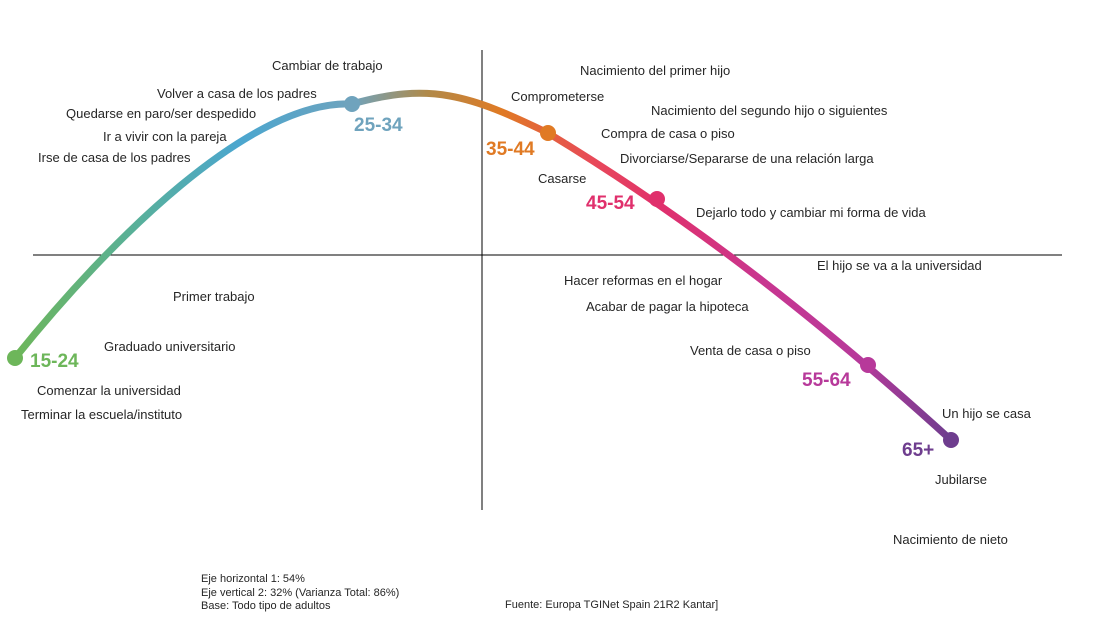  Describe the element at coordinates (612, 605) in the screenshot. I see `source-note: Fuente: Europa TGINet Spain 21R2 Kantar]` at that location.